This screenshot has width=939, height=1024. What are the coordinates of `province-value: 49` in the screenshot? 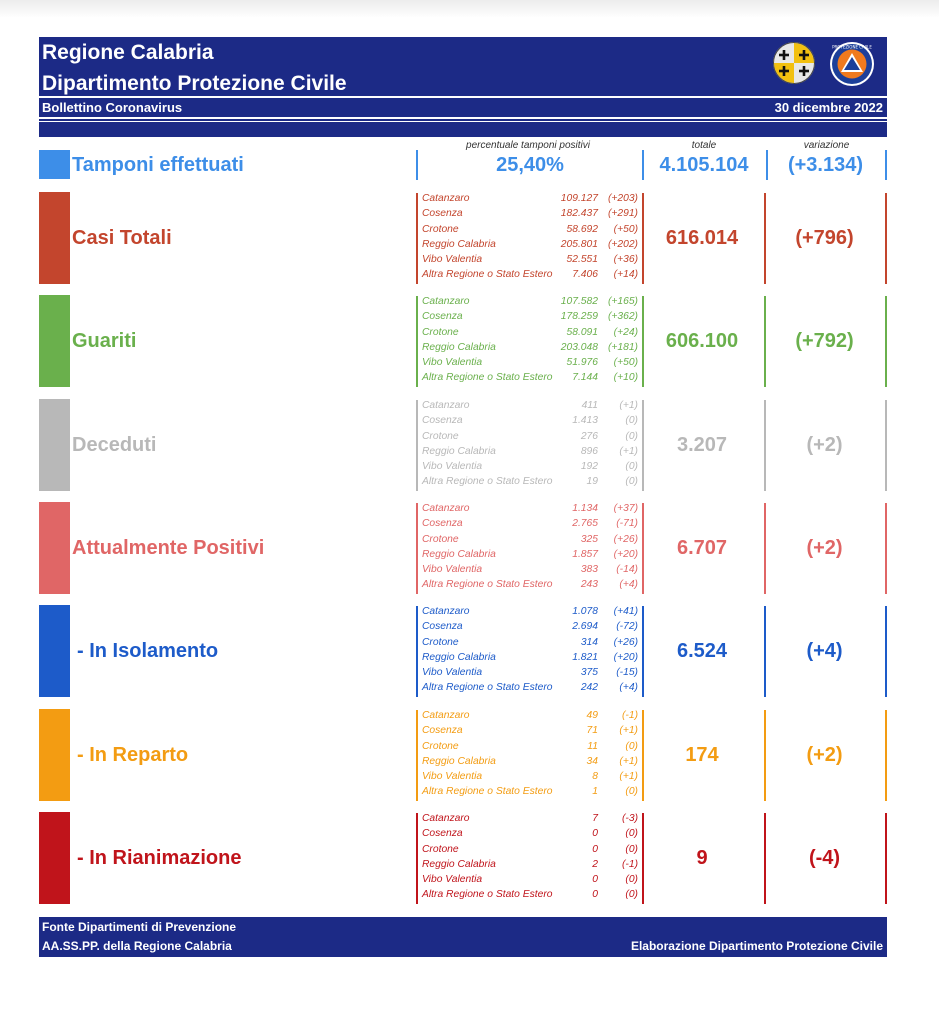 It's located at (592, 715).